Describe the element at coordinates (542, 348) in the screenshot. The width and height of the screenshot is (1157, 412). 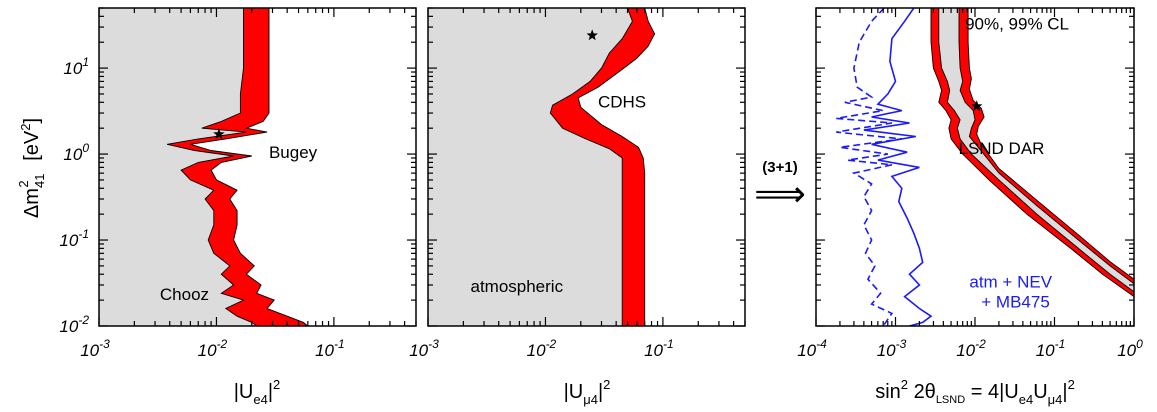
I see `middle-xtick-label: 10⁻²` at that location.